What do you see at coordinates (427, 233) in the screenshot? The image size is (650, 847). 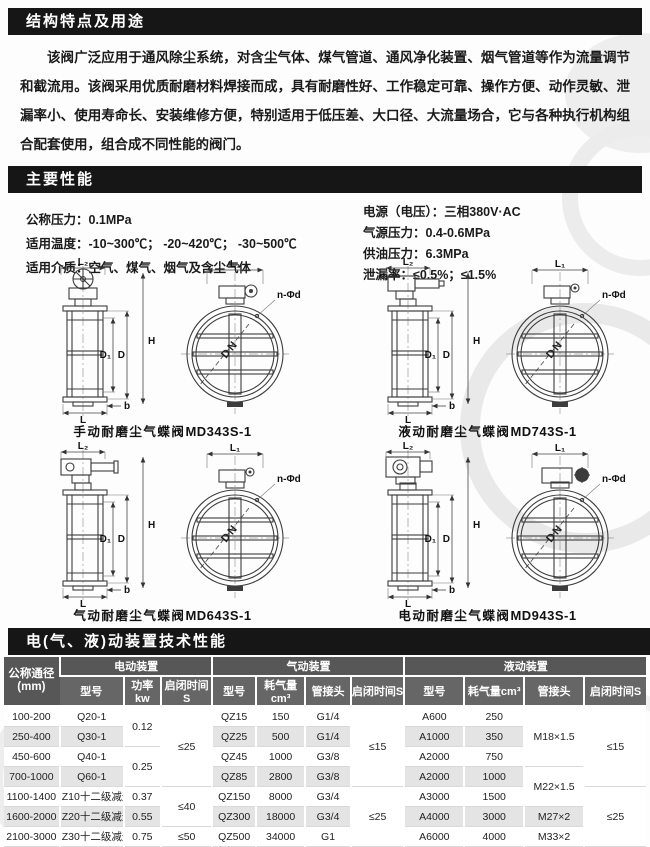 I see `spec-air-pressure: 气源压力：0.4-0.6MPa` at bounding box center [427, 233].